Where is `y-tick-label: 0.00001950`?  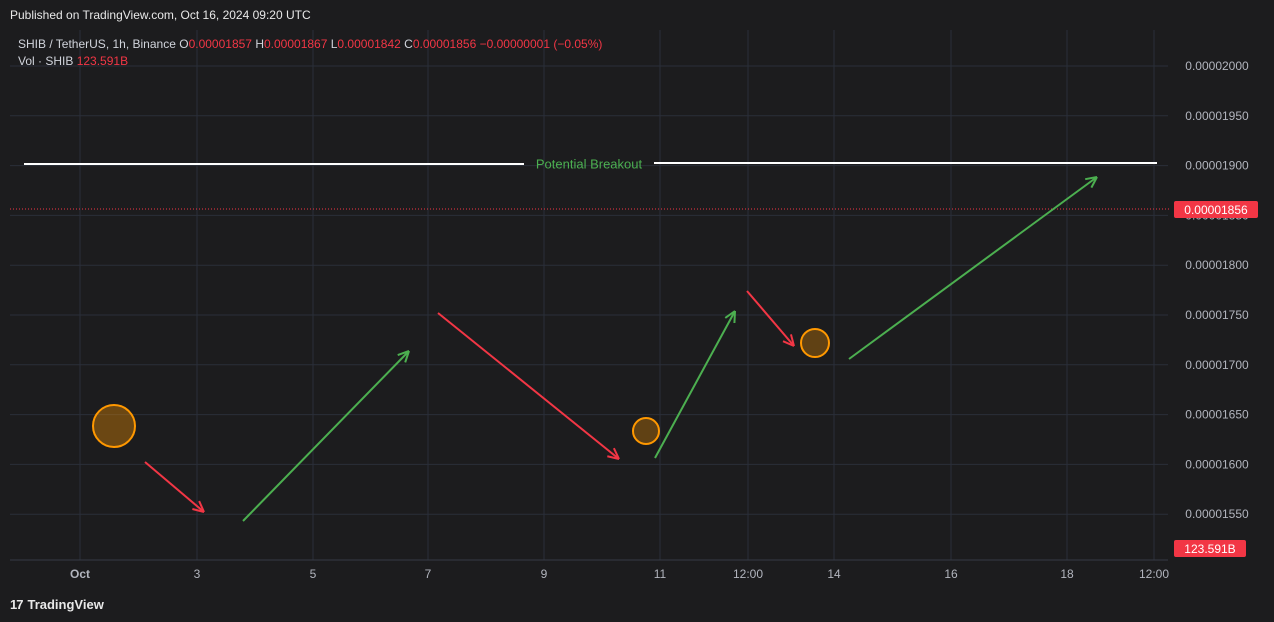
y-tick-label: 0.00001950 is located at coordinates (1217, 116).